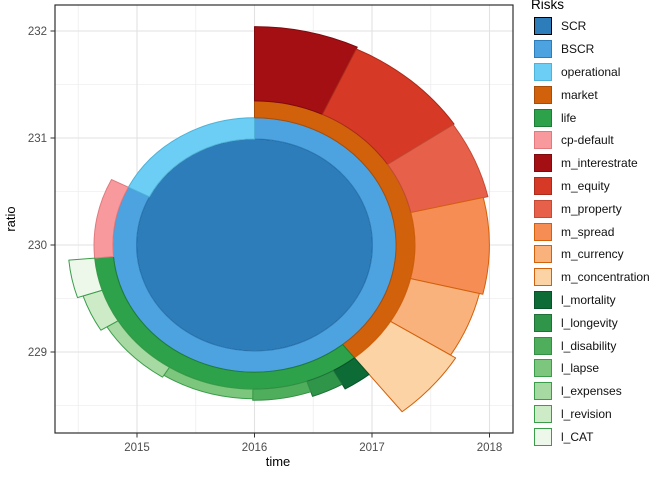 This screenshot has width=672, height=480. I want to click on legend-label: m_concentration, so click(605, 277).